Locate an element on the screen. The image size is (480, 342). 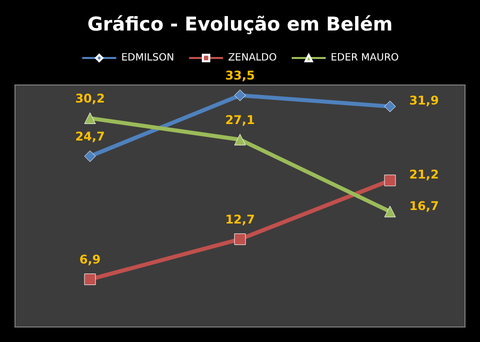
data-label: 30,2 is located at coordinates (90, 98).